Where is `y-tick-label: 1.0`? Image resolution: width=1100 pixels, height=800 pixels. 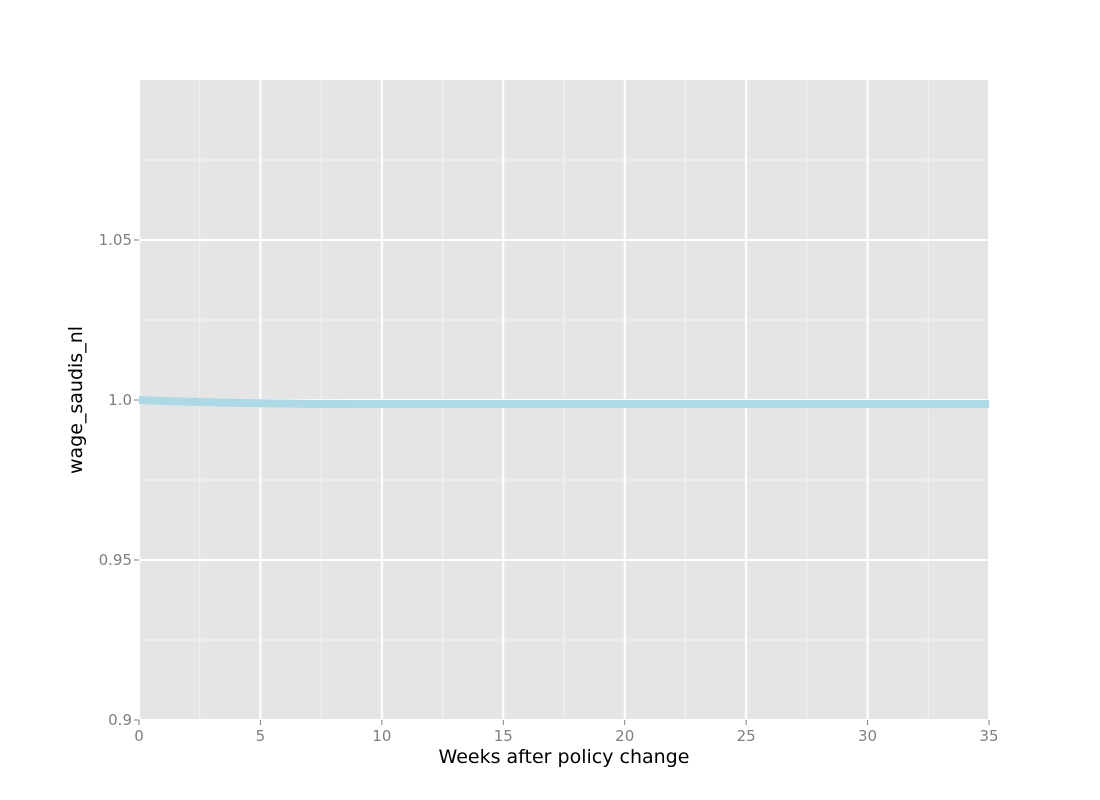
y-tick-label: 1.0 is located at coordinates (120, 400).